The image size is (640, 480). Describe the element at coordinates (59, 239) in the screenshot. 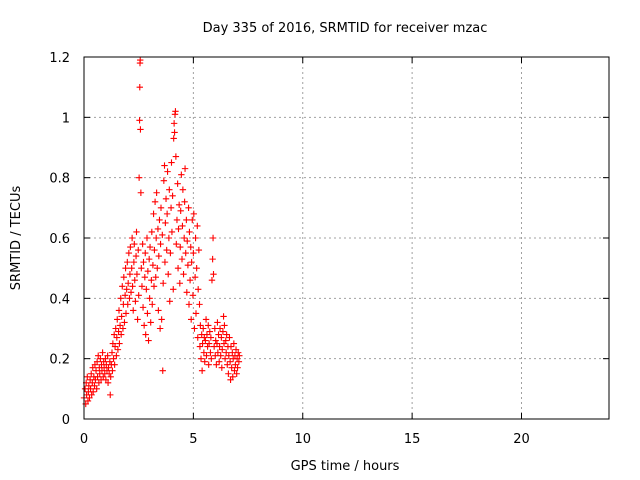

I see `y-tick-label: 0.6` at that location.